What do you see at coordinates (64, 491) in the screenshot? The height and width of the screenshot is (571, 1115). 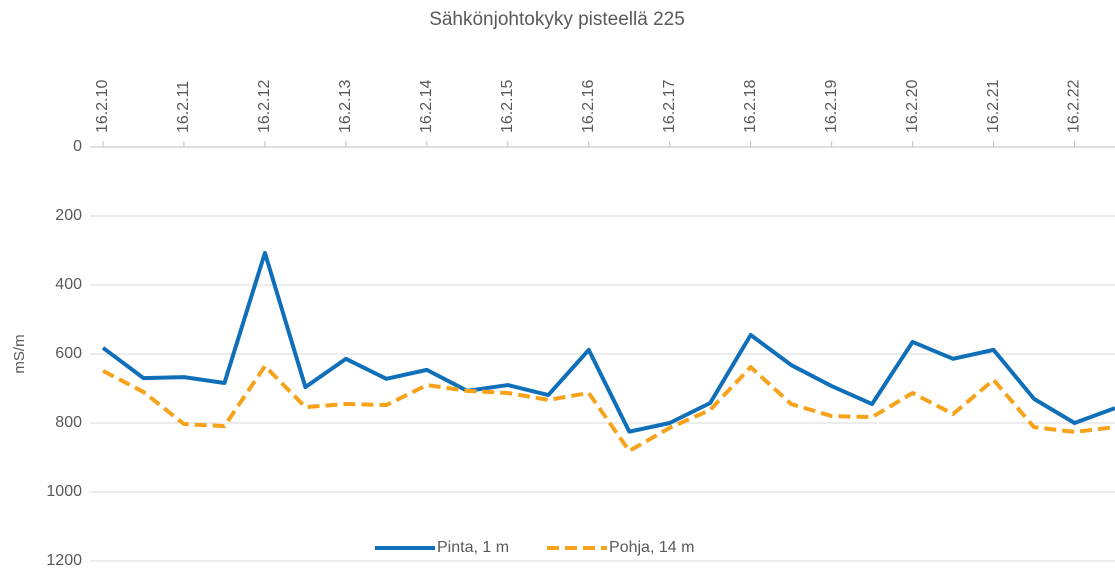 I see `y-tick-label: 1000` at bounding box center [64, 491].